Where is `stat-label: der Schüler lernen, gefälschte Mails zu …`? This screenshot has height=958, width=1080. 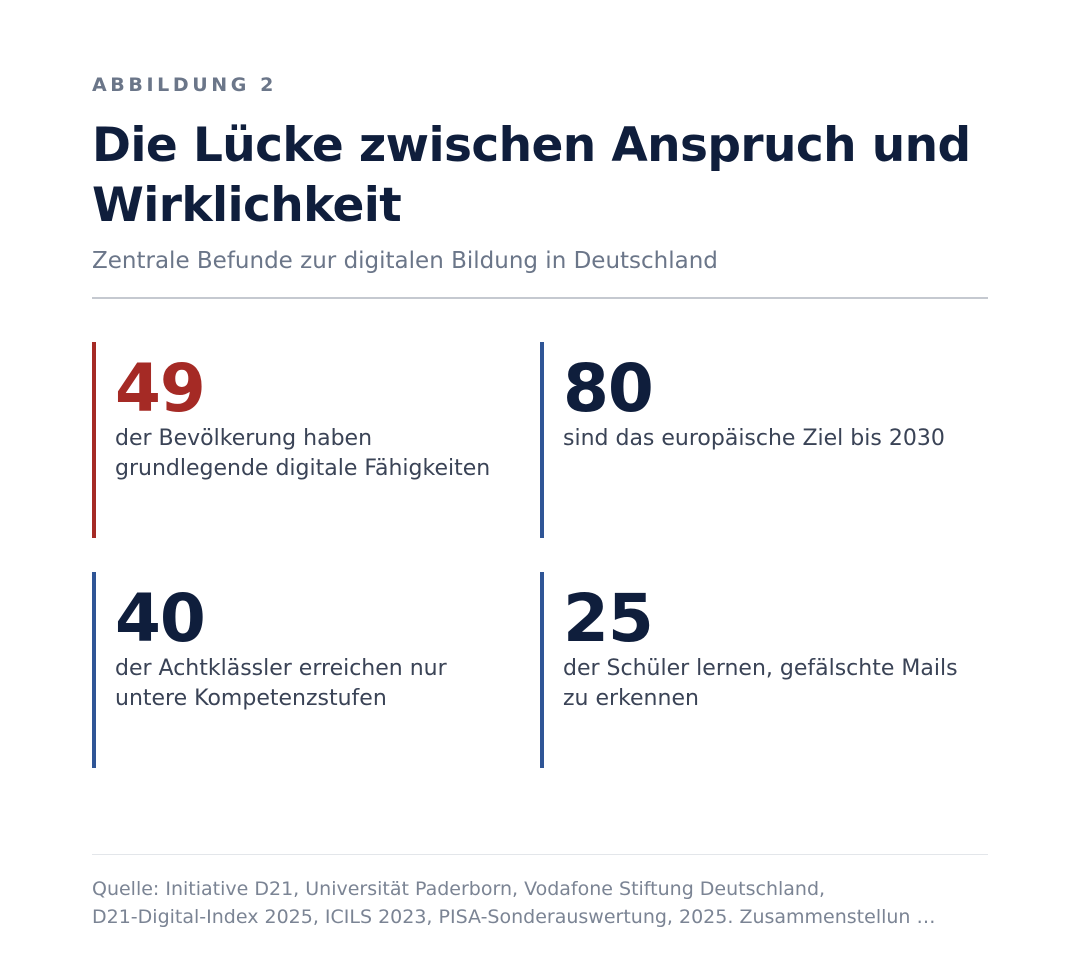 stat-label: der Schüler lernen, gefälschte Mails zu … is located at coordinates (760, 683).